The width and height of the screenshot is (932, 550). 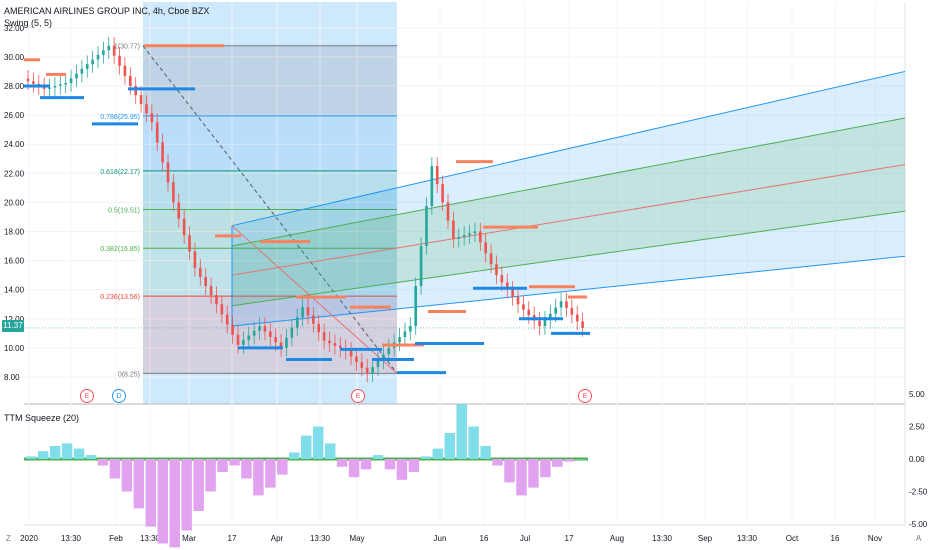 I want to click on pitchfork-median, so click(x=568, y=220).